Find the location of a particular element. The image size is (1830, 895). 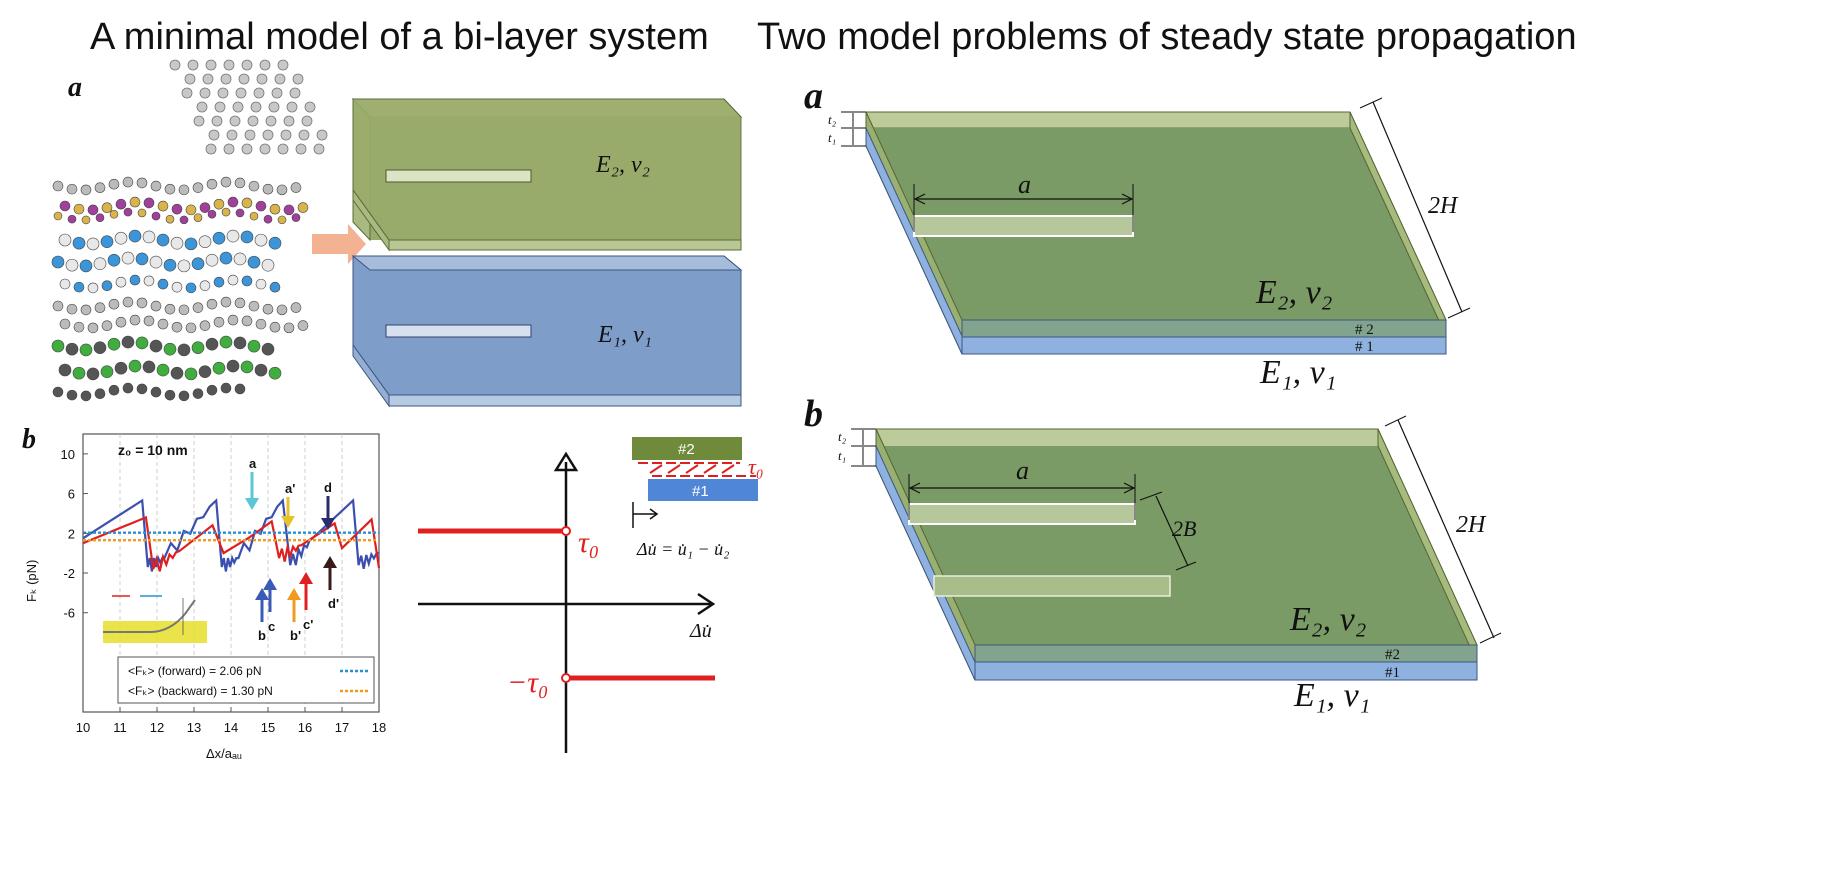

tau-negative-label: −τ₀ is located at coordinates (527, 682).